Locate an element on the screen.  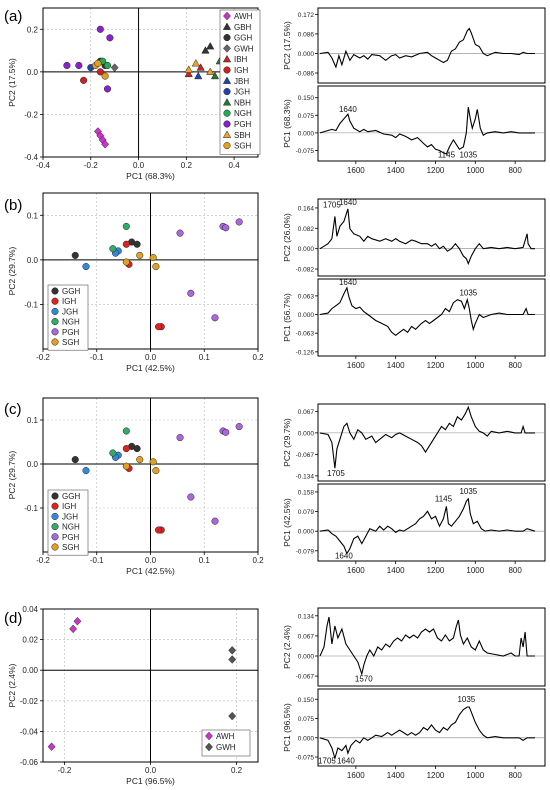
y-tick-label: 0.150 is located at coordinates (306, 700).